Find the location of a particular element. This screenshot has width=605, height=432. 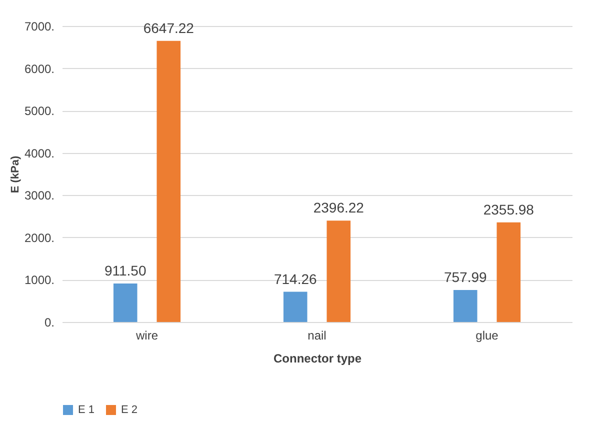

data-label: 757.99 is located at coordinates (465, 276).